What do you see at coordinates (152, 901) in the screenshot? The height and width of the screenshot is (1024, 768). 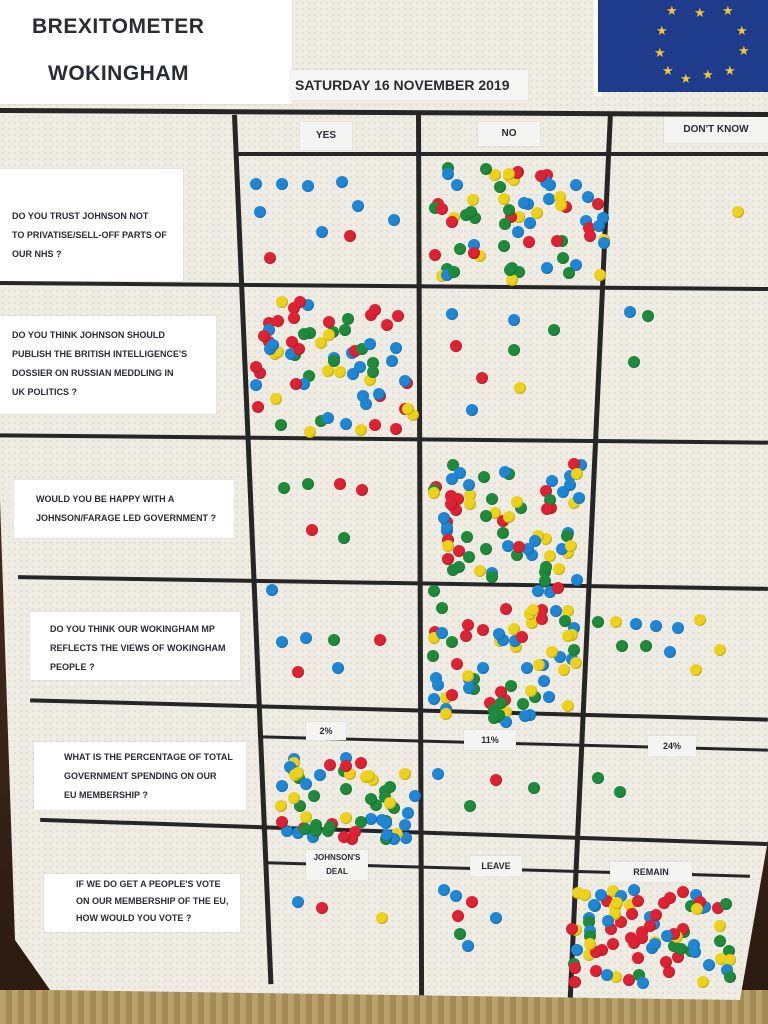 I see `question-text-line: ON OUR MEMBERSHIP OF THE EU,` at bounding box center [152, 901].